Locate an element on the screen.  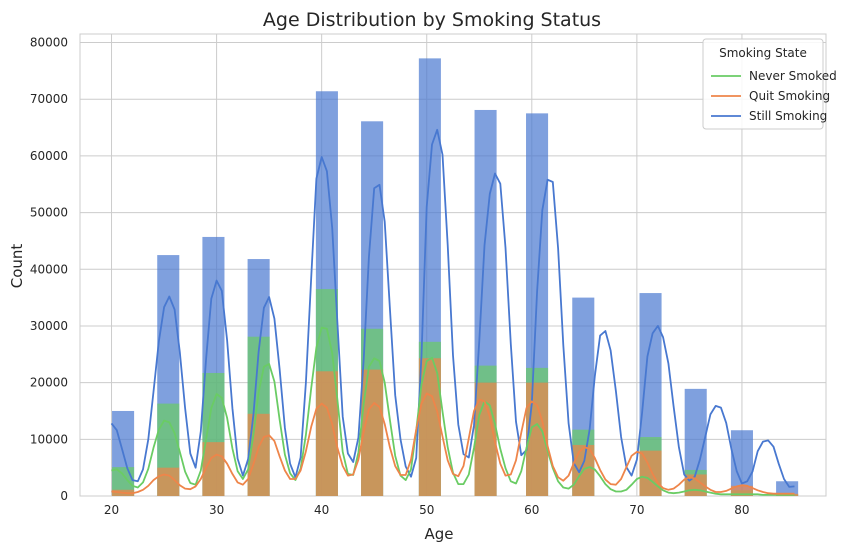
y-tick-label: 0 is located at coordinates (64, 496).